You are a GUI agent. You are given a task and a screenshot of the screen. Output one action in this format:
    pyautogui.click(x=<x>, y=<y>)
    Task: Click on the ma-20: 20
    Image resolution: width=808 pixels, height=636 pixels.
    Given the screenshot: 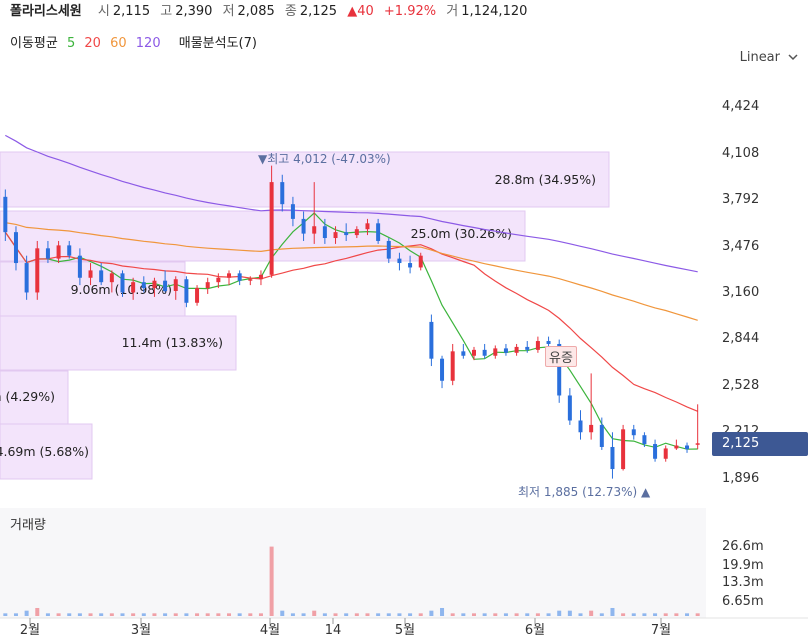 What is the action you would take?
    pyautogui.click(x=92, y=43)
    